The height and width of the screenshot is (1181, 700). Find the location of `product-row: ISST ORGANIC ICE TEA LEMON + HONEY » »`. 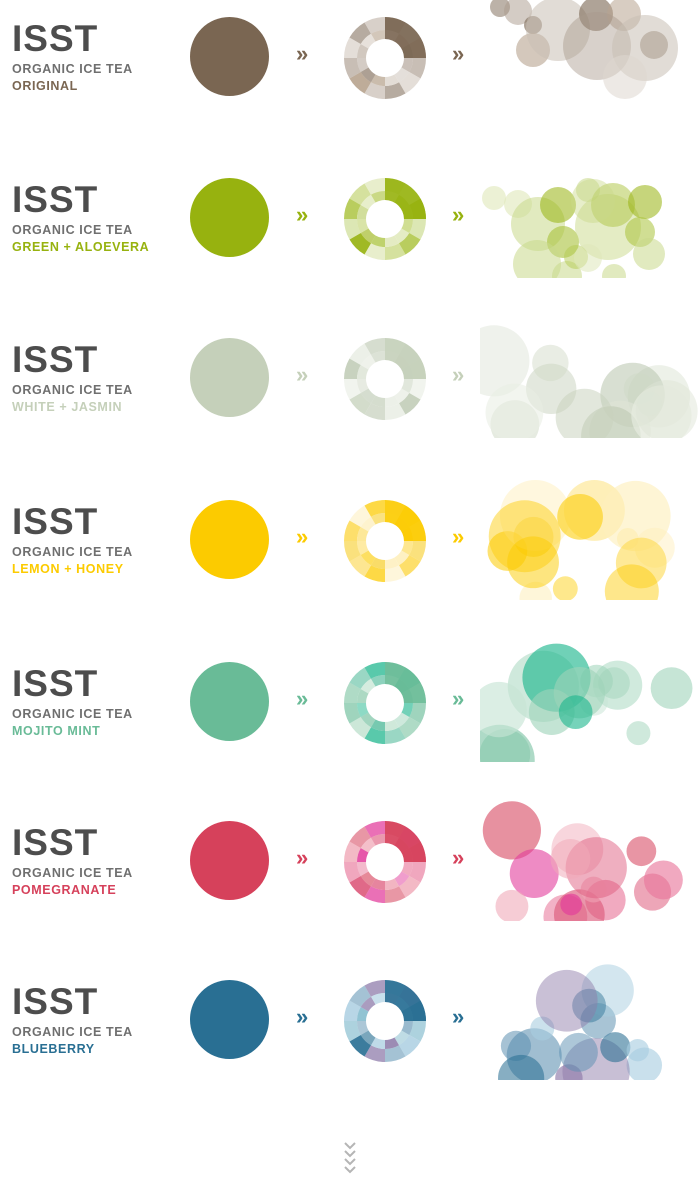

product-row: ISST ORGANIC ICE TEA LEMON + HONEY » » is located at coordinates (350, 565).